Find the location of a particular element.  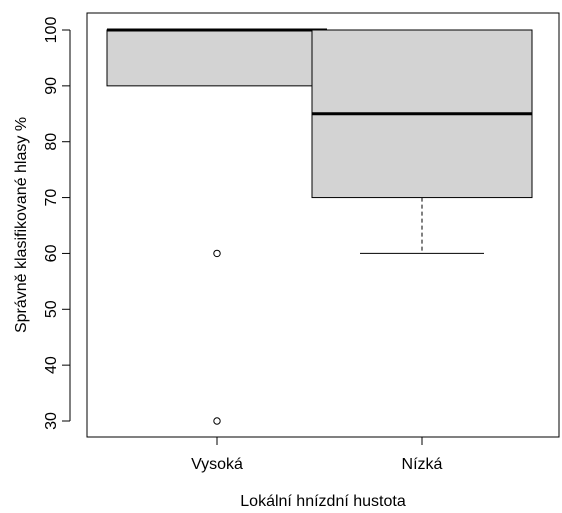

y-tick-label: 60 is located at coordinates (51, 253).